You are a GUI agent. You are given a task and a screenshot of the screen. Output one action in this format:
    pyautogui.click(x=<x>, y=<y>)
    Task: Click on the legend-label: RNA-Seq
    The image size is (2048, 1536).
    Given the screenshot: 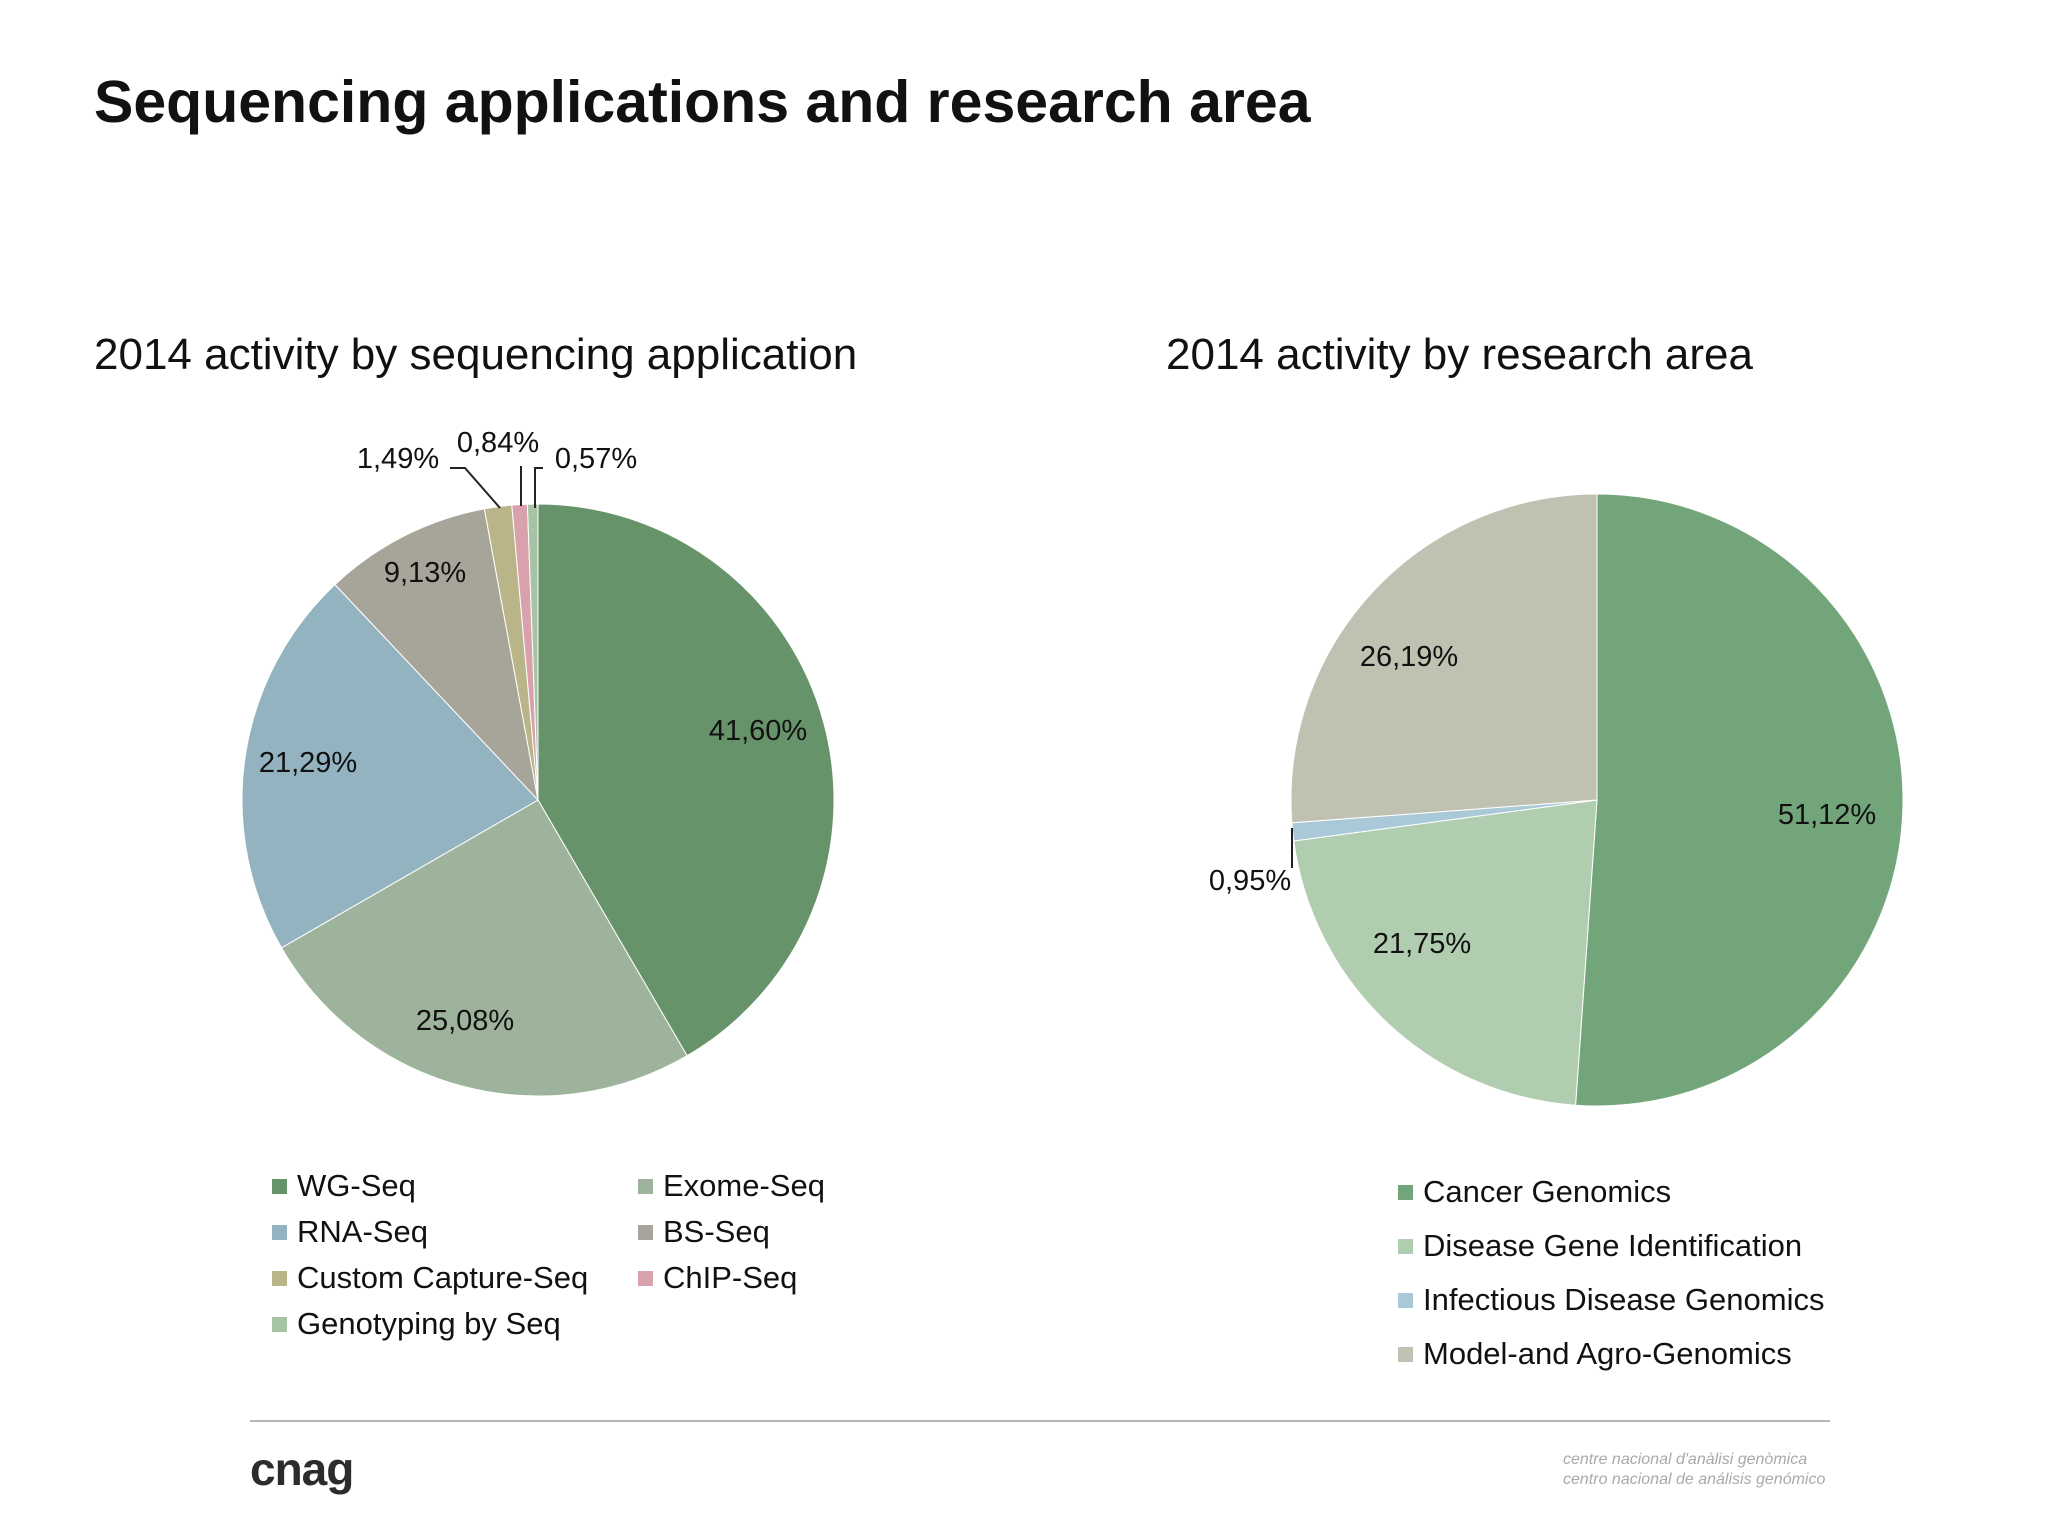 What is the action you would take?
    pyautogui.click(x=362, y=1231)
    